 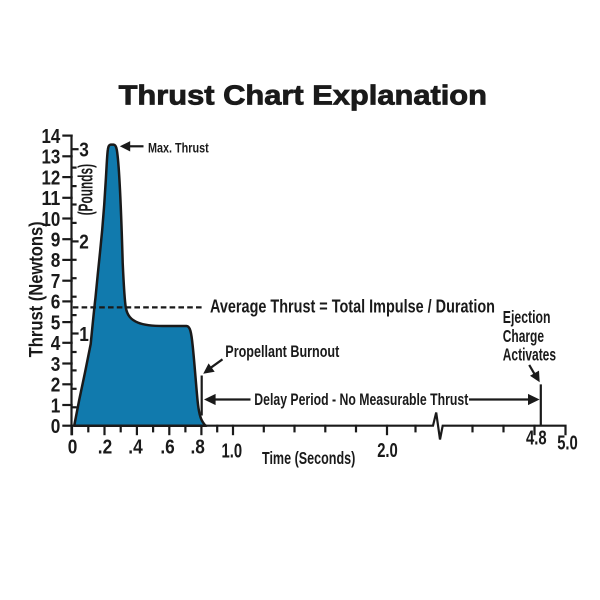 What do you see at coordinates (105, 447) in the screenshot?
I see `svg-text: .2` at bounding box center [105, 447].